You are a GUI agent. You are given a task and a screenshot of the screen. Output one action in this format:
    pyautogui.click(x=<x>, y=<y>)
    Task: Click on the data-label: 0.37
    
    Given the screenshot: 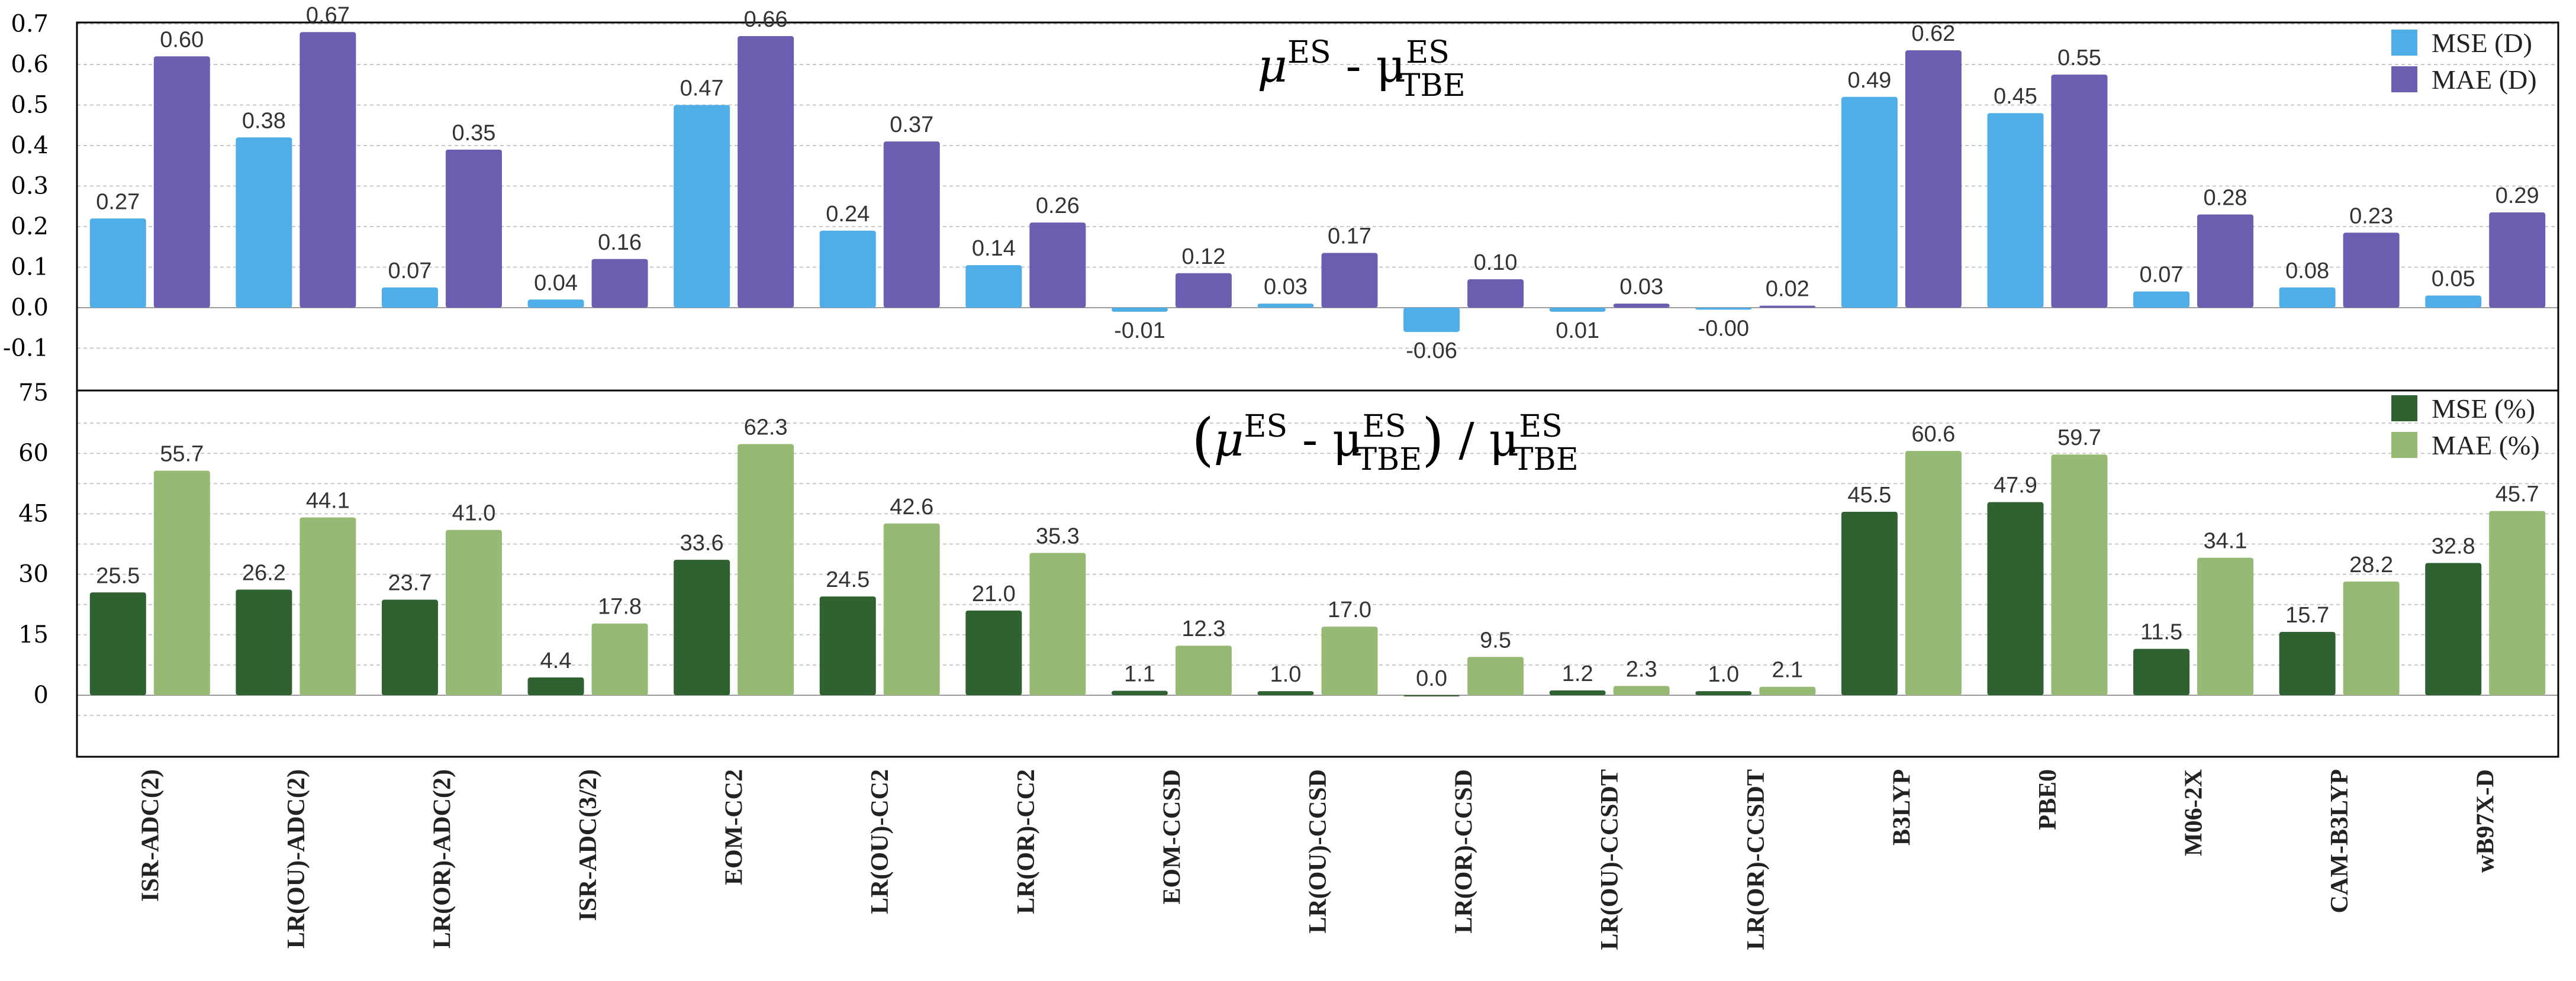 What is the action you would take?
    pyautogui.click(x=911, y=124)
    